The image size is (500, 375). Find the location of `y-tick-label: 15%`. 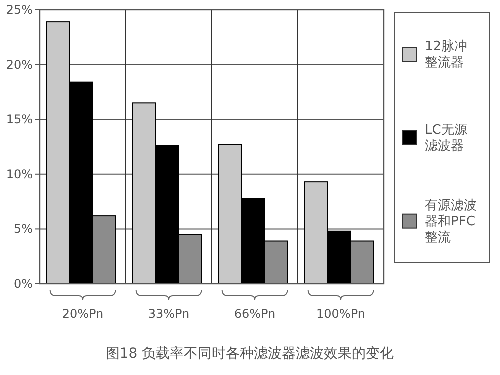

y-tick-label: 15% is located at coordinates (19, 119).